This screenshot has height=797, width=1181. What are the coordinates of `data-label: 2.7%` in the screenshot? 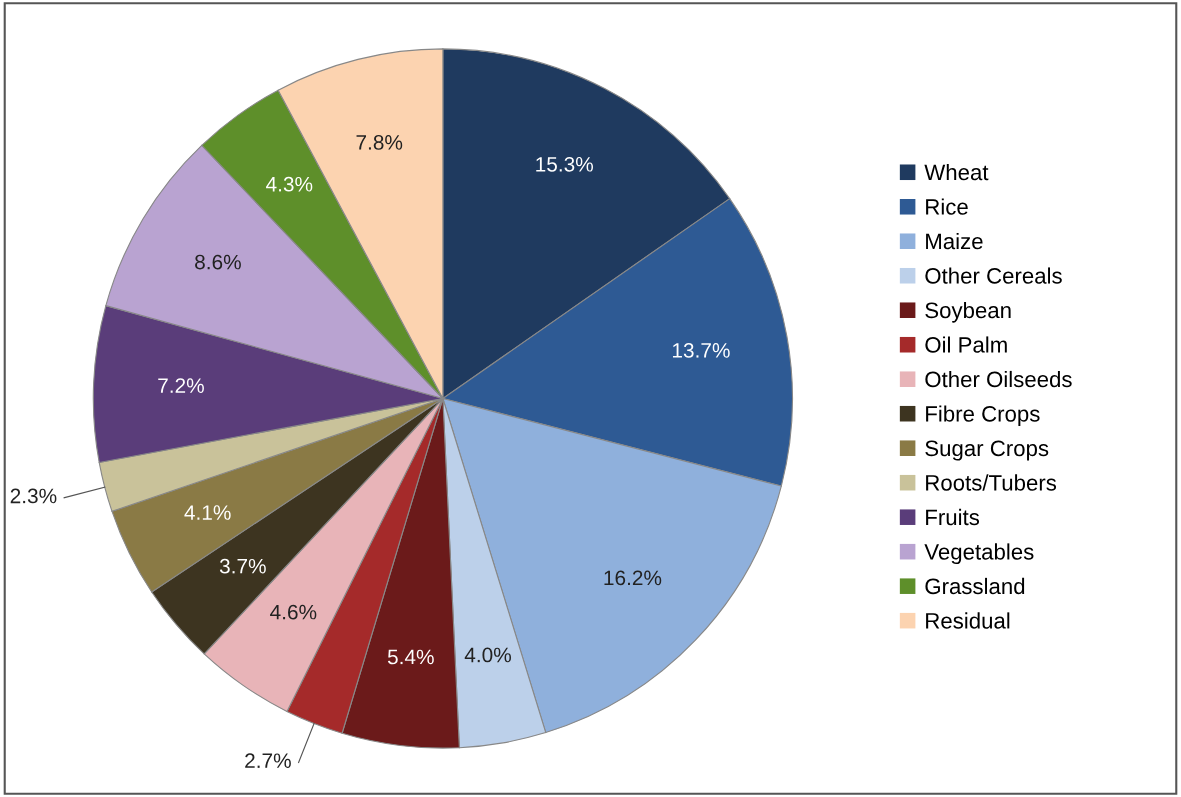 It's located at (268, 760).